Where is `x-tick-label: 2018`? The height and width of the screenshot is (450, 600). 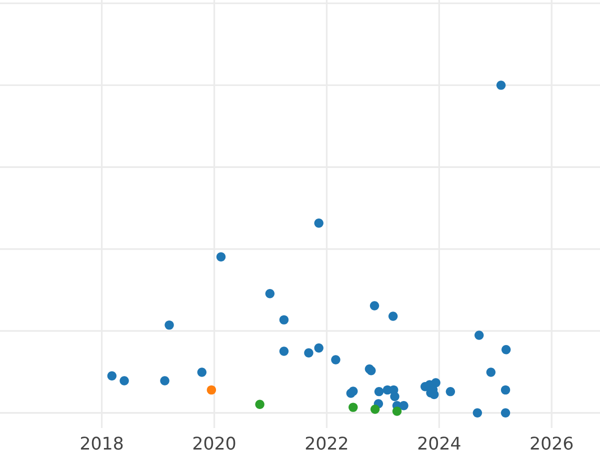
x-tick-label: 2018 is located at coordinates (101, 443).